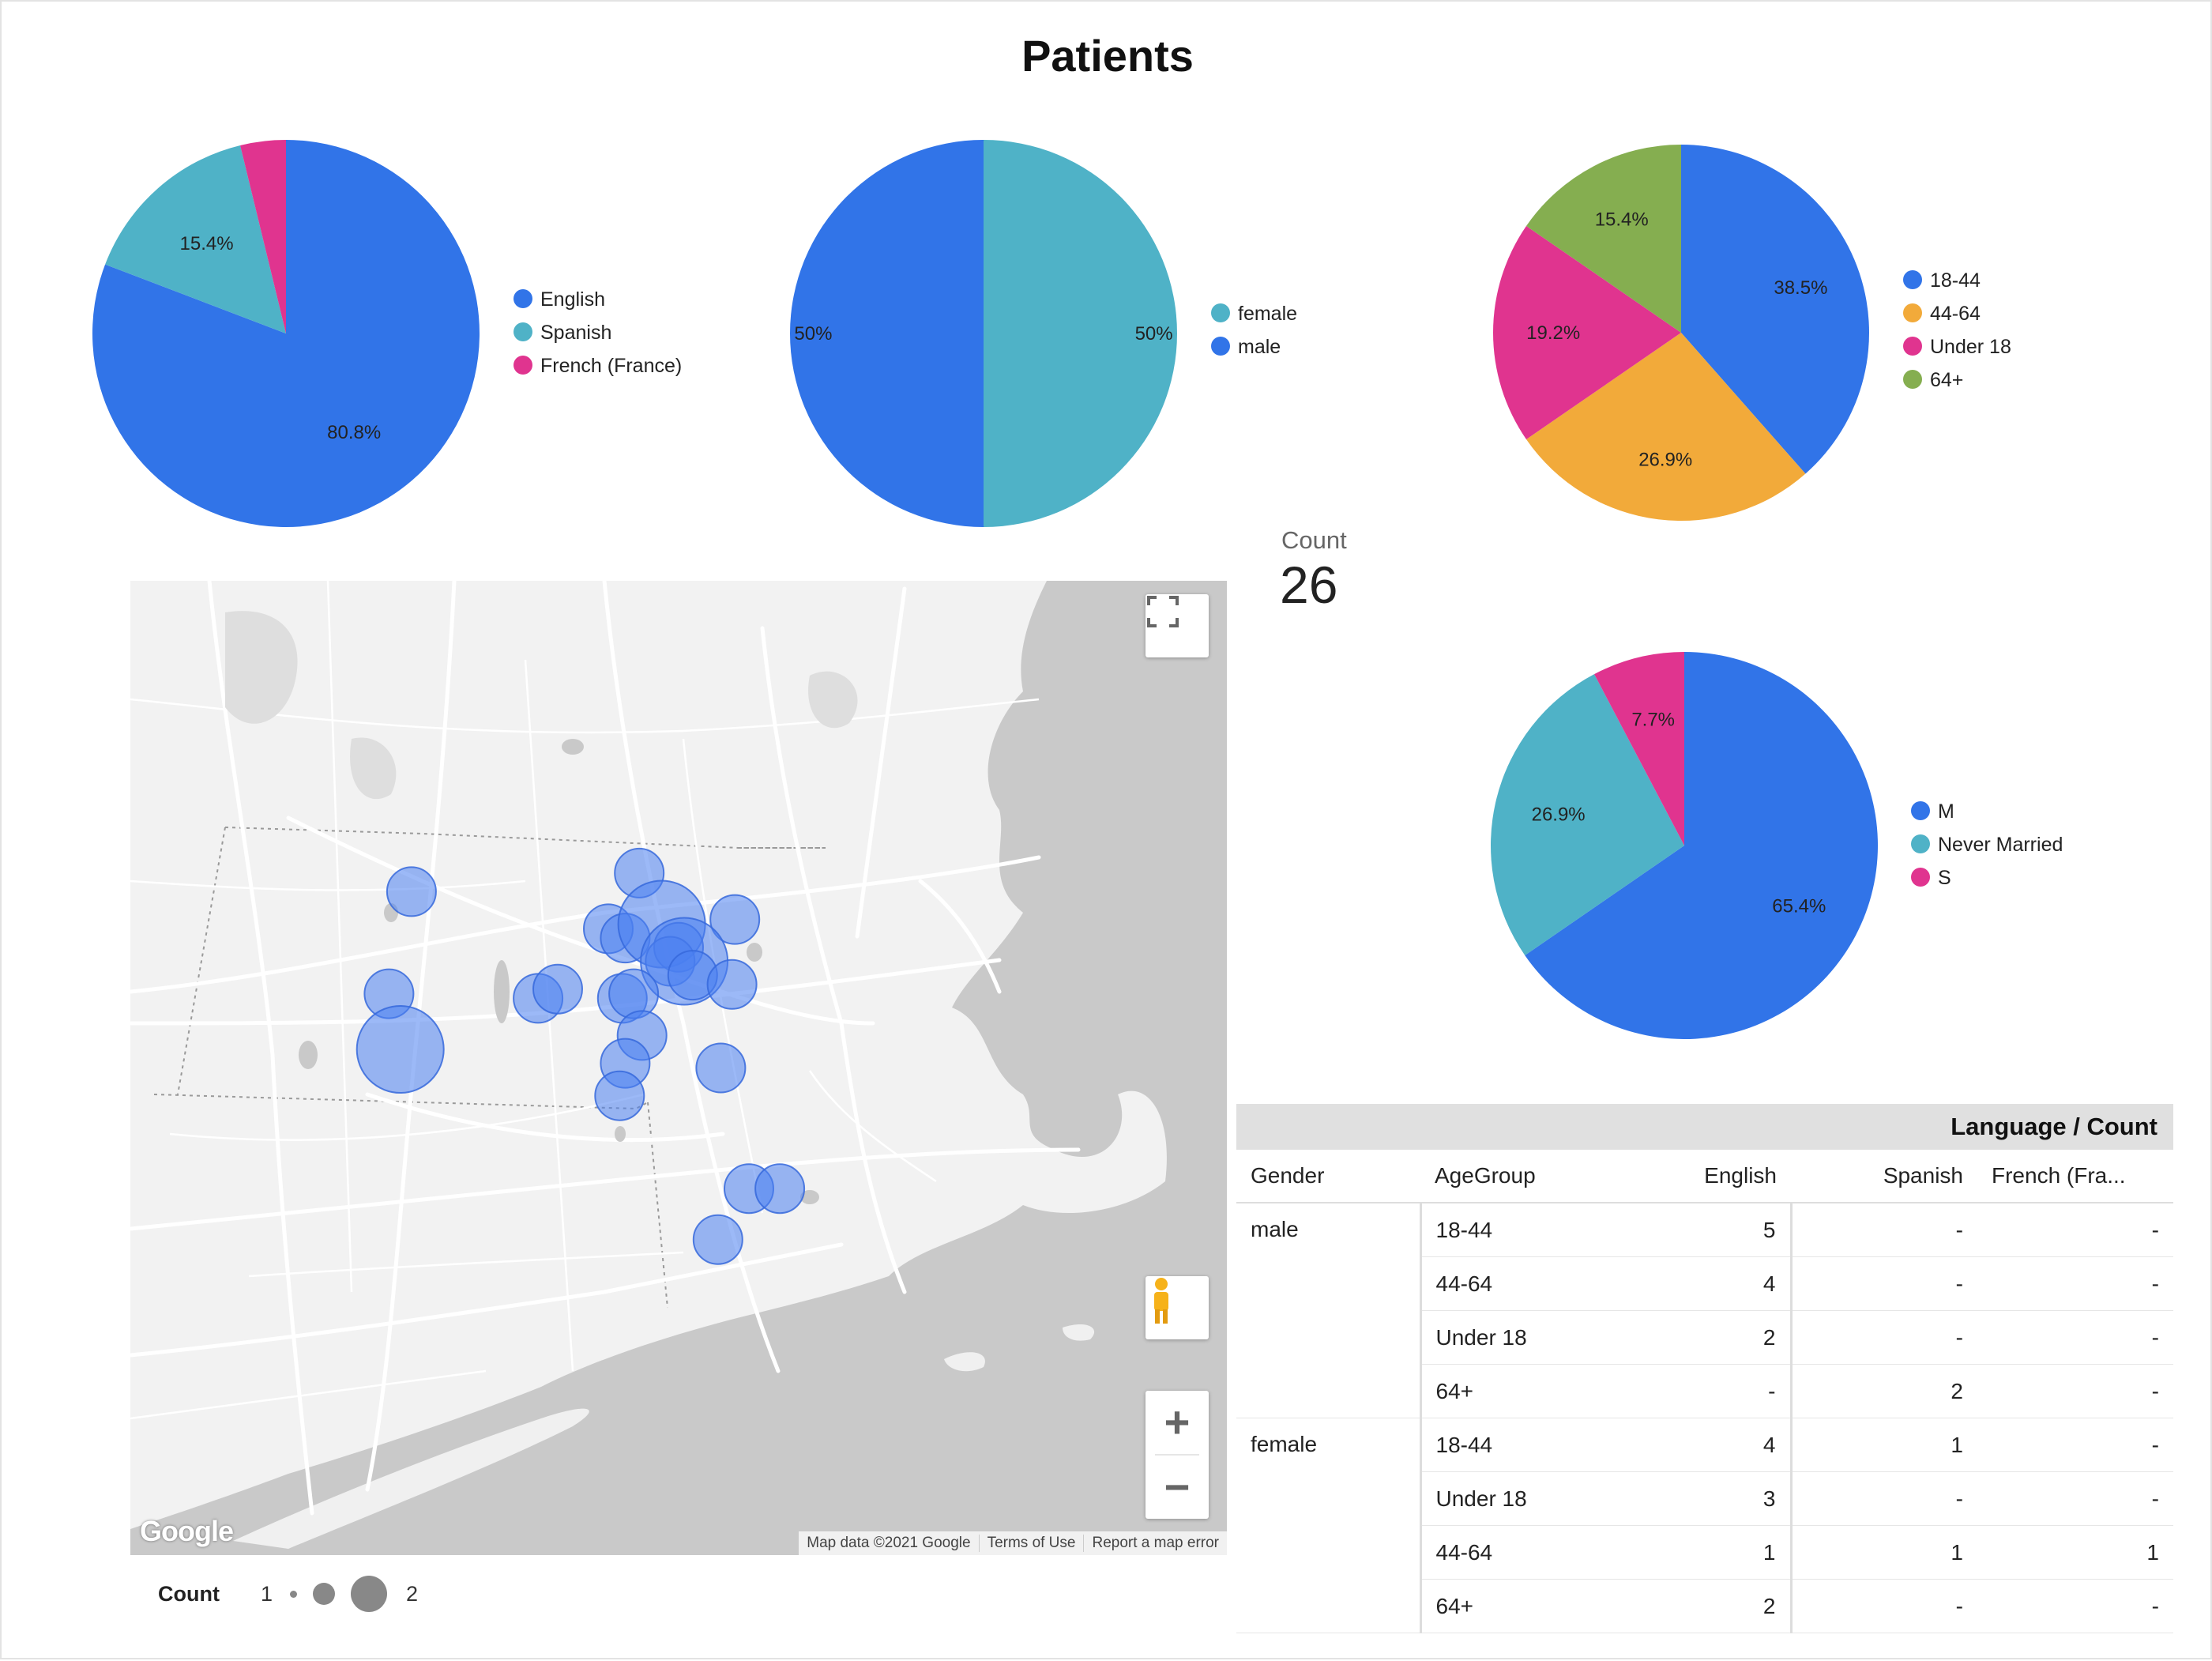 Image resolution: width=2212 pixels, height=1661 pixels. What do you see at coordinates (1254, 330) in the screenshot?
I see `pie-legend: female male` at bounding box center [1254, 330].